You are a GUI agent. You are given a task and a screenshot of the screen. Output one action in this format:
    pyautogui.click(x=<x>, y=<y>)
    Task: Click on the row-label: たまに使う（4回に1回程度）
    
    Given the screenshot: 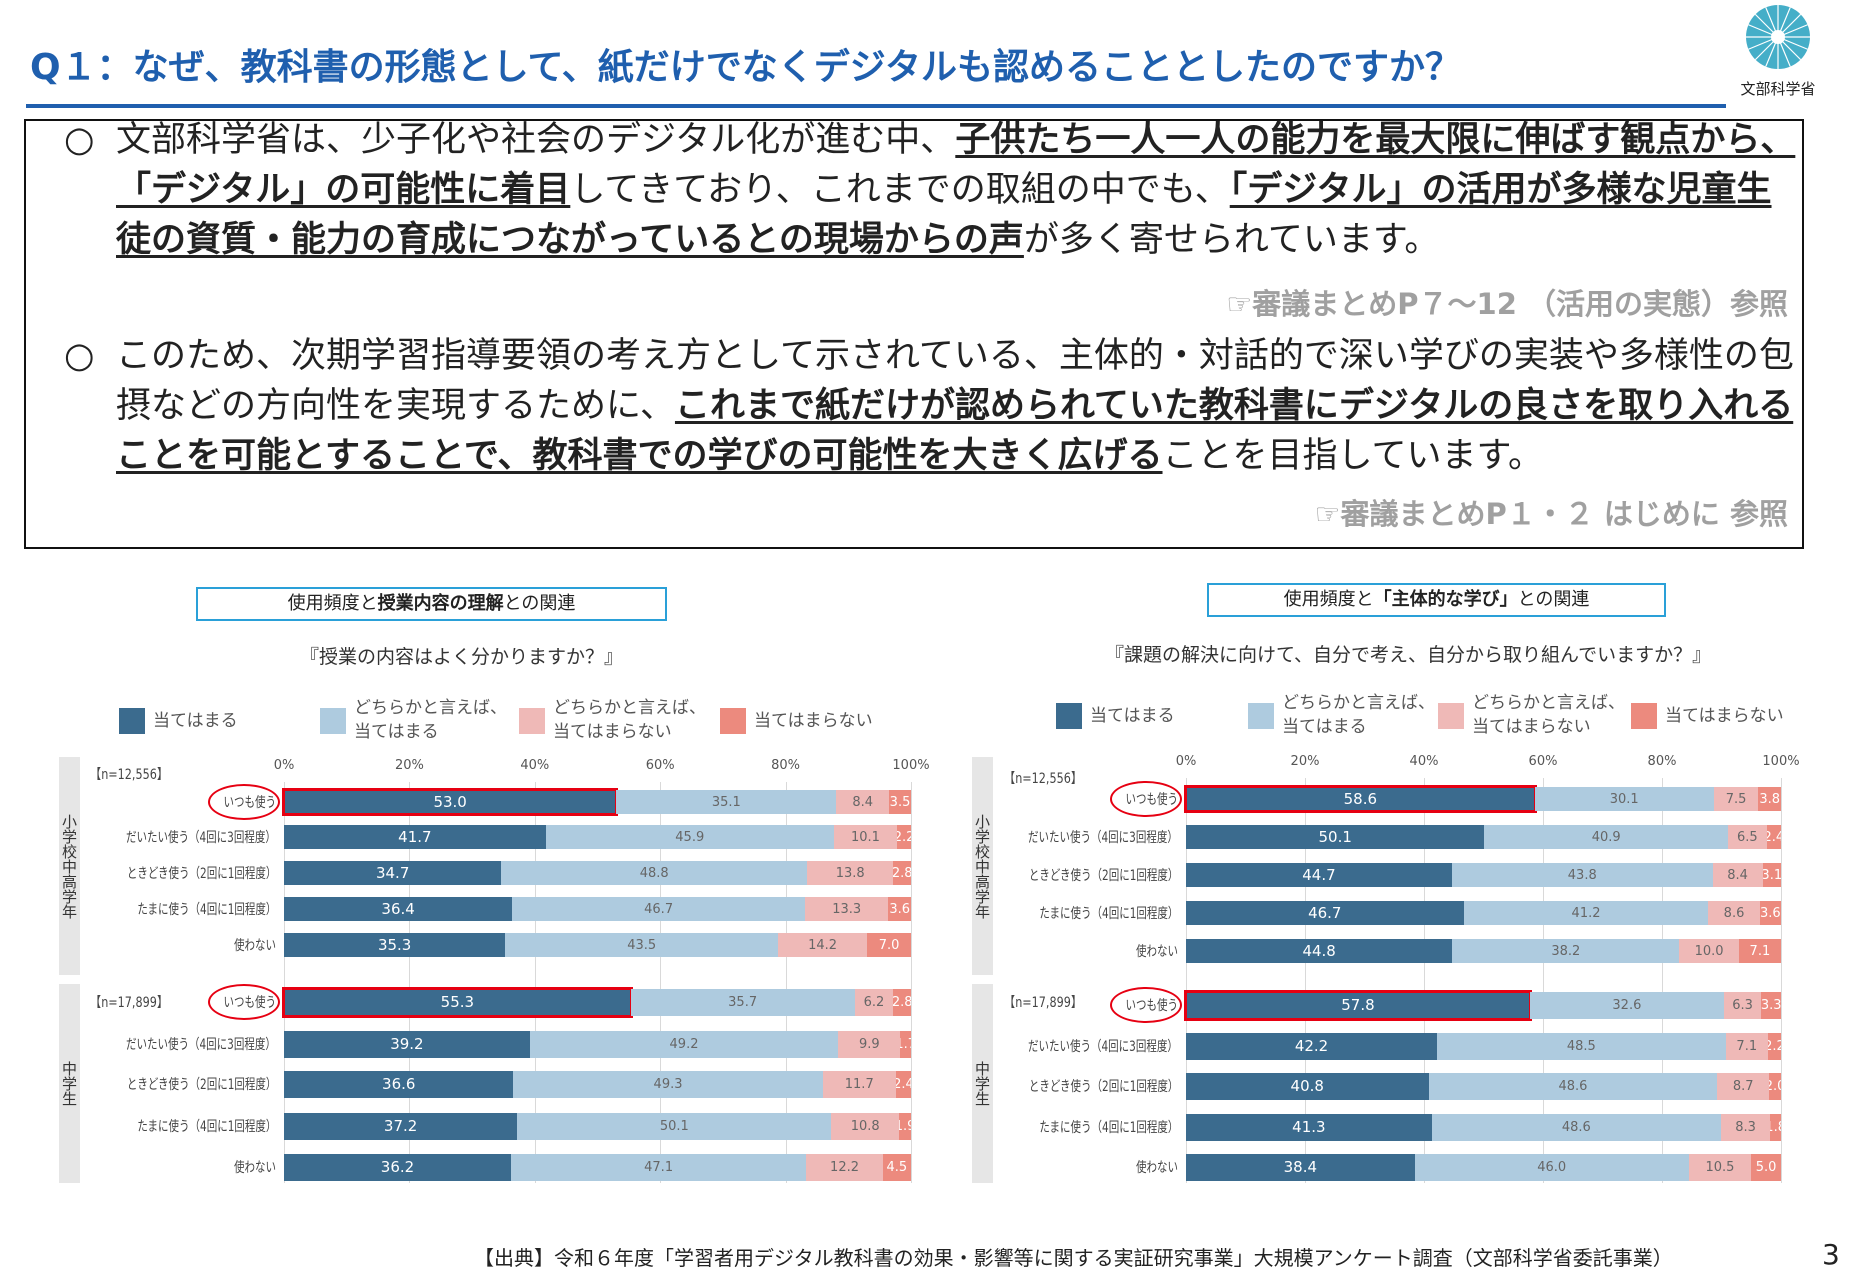 What is the action you would take?
    pyautogui.click(x=1108, y=1128)
    